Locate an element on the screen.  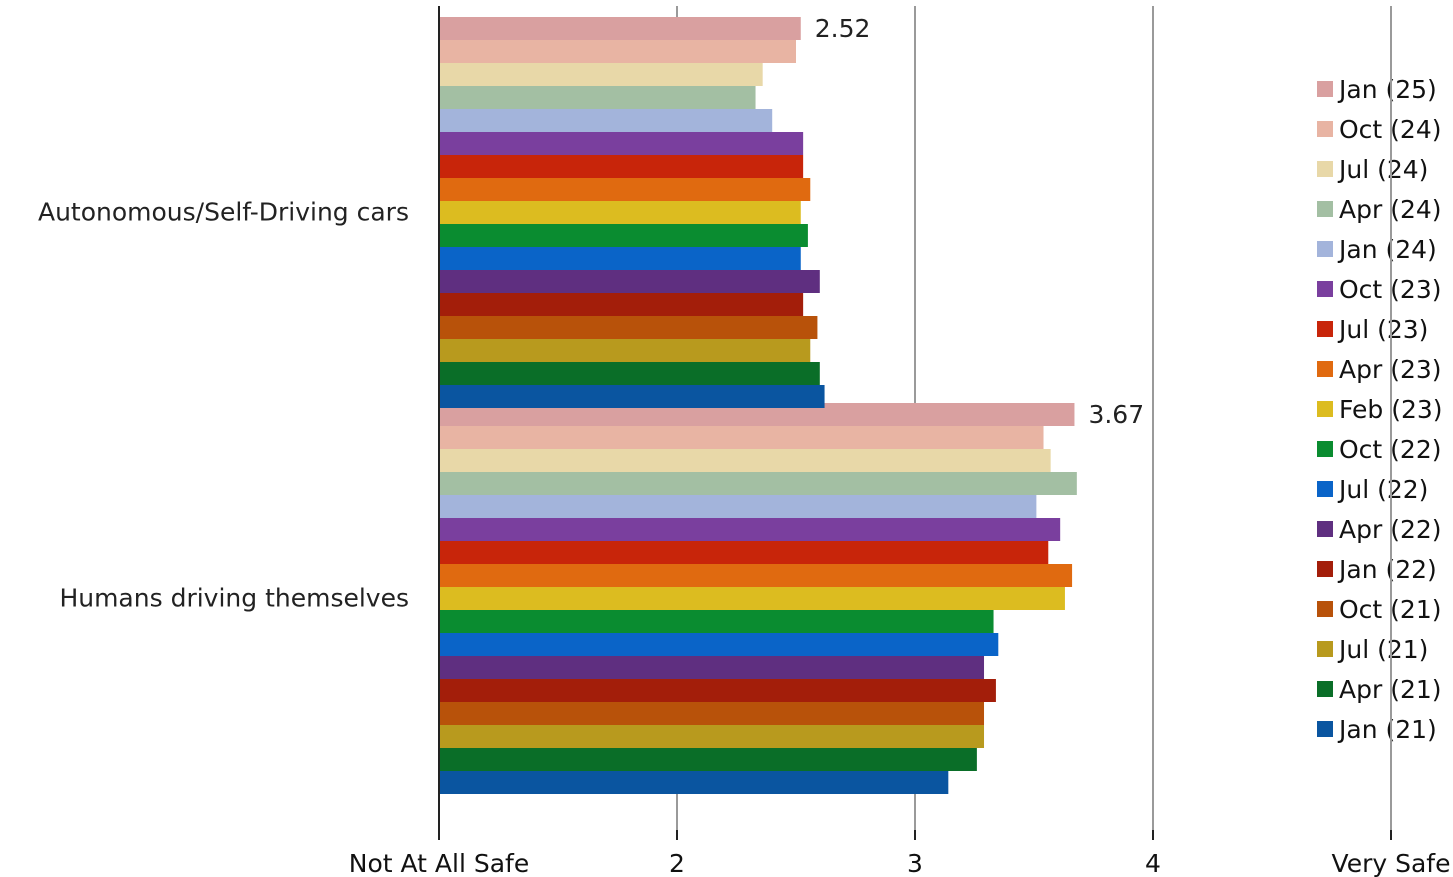
tick-label: Very Safe is located at coordinates (1391, 863).